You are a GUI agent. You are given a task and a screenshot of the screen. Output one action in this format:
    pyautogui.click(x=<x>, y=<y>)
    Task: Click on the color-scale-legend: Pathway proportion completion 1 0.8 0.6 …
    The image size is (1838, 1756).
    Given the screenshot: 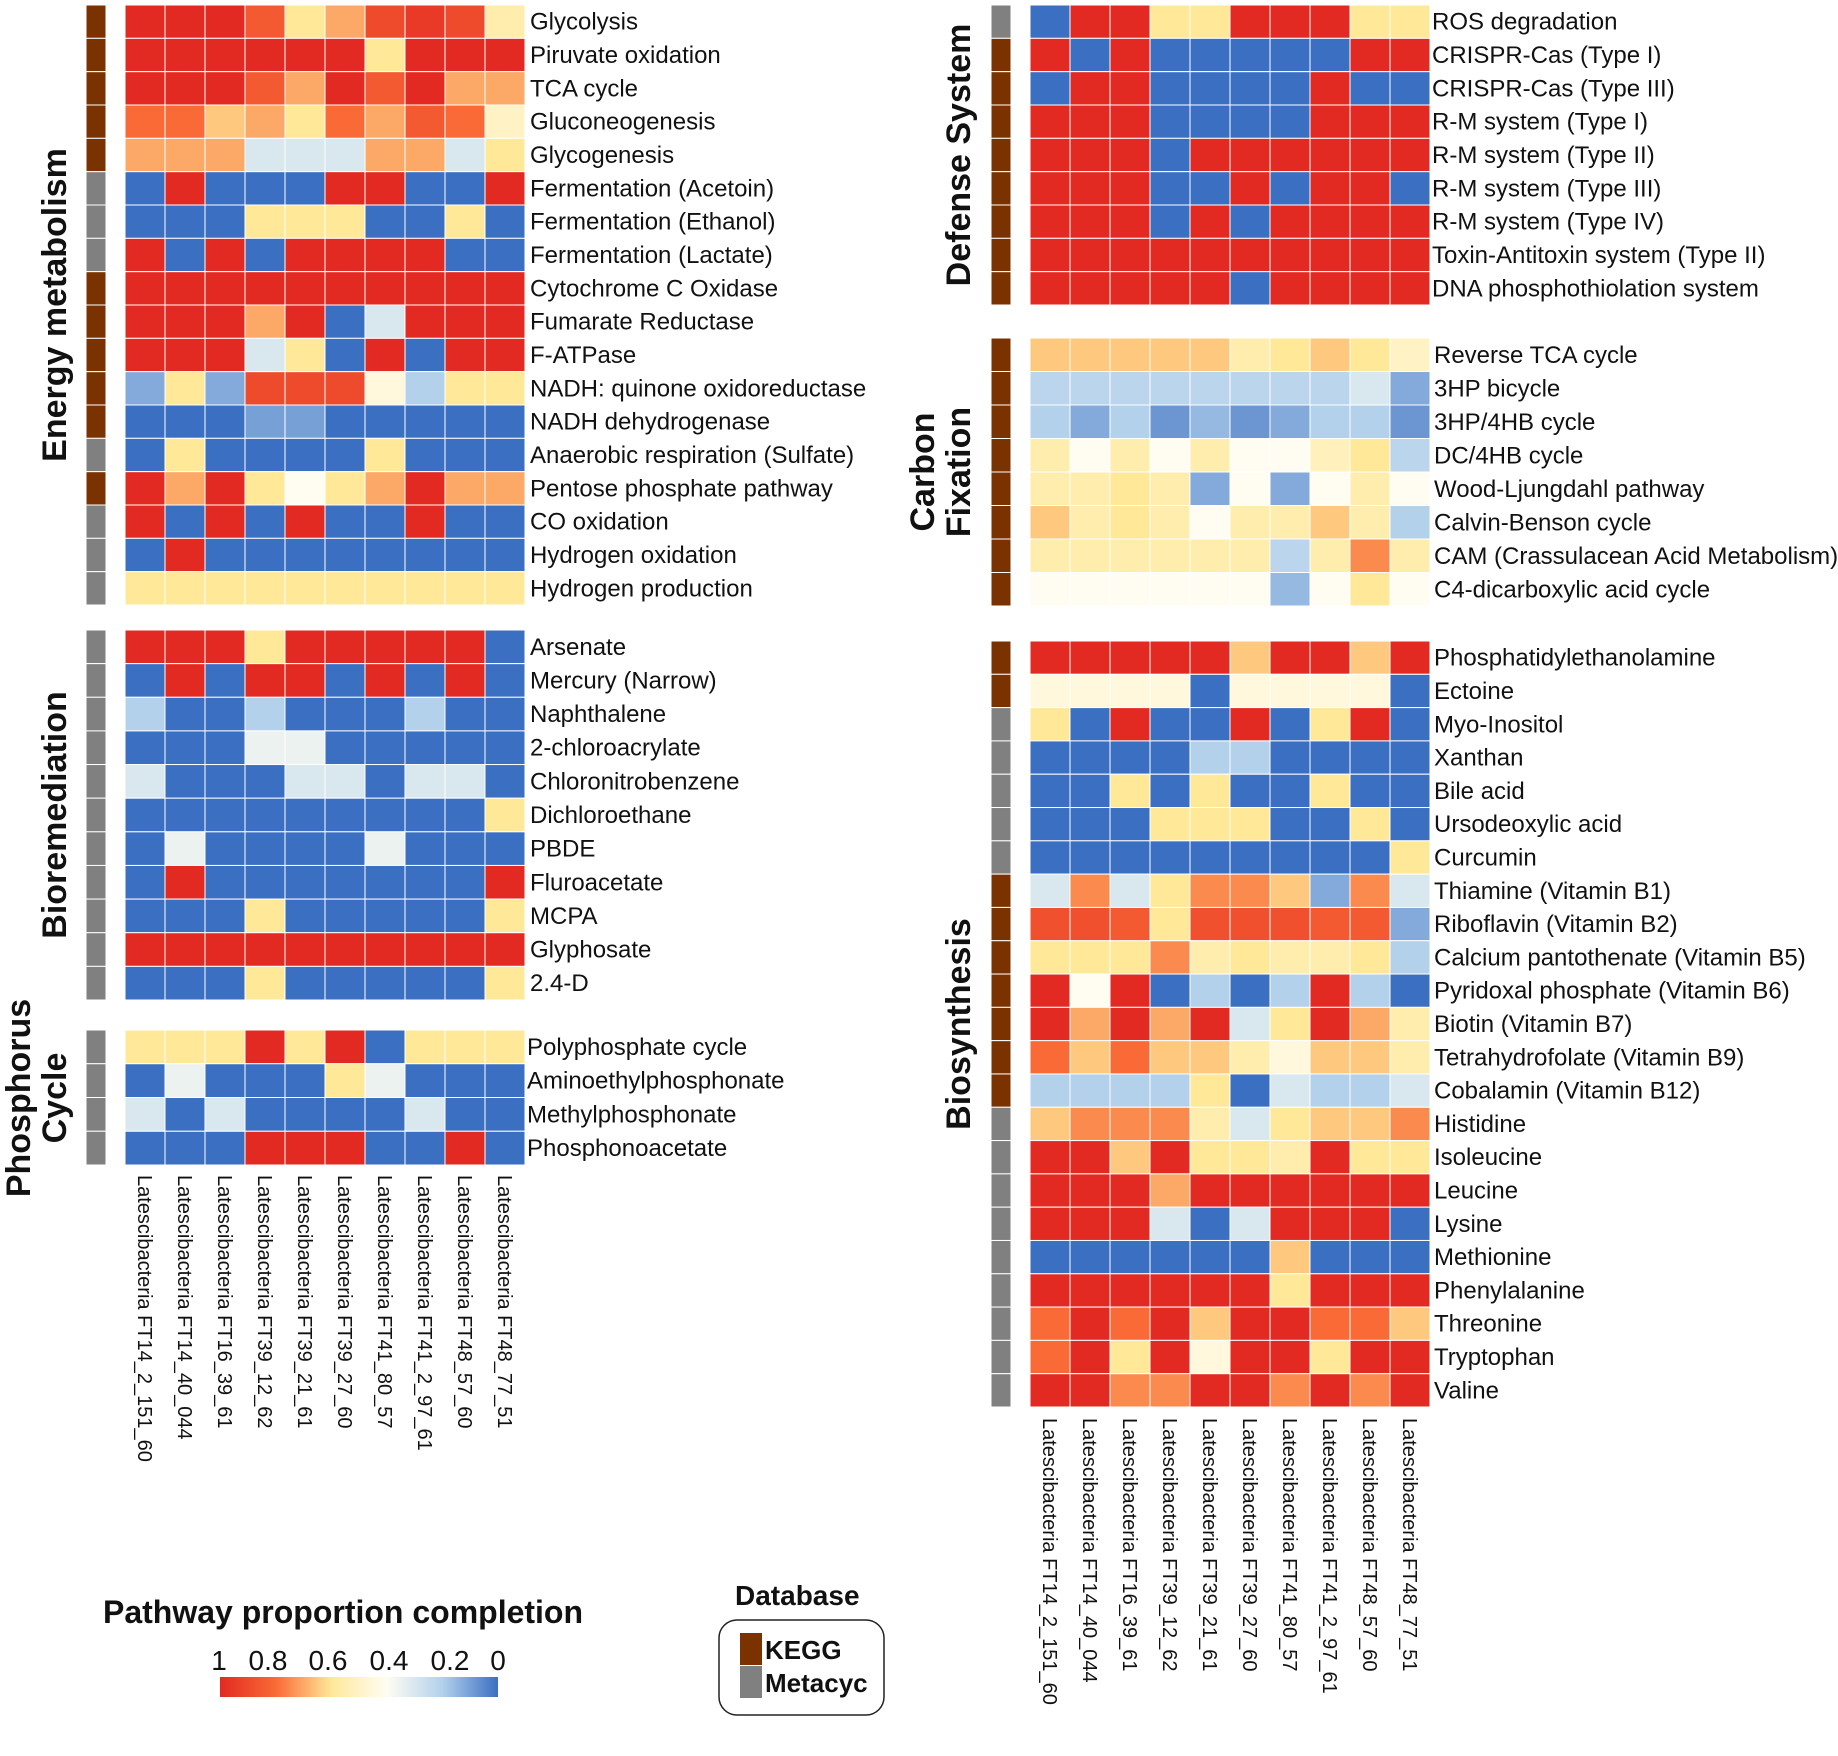 What is the action you would take?
    pyautogui.click(x=343, y=1645)
    